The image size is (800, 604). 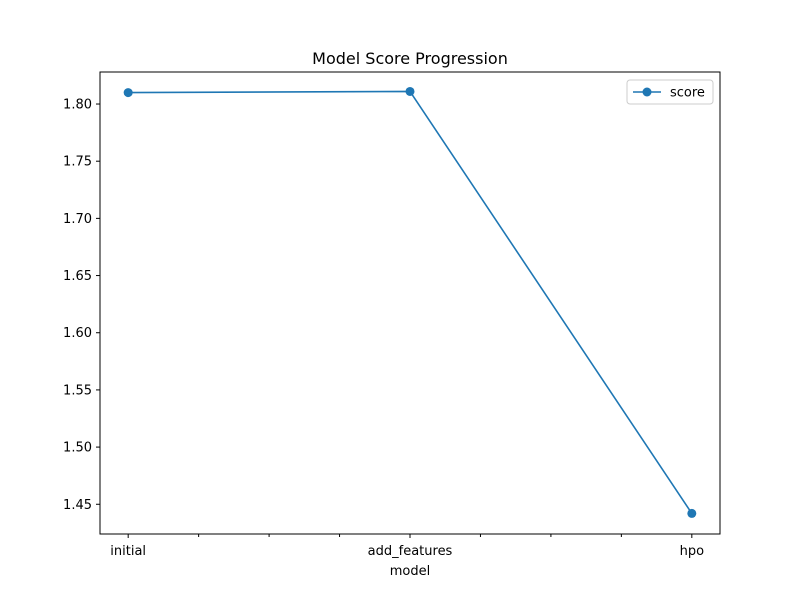 What do you see at coordinates (77, 505) in the screenshot?
I see `y-tick-label: 1.45` at bounding box center [77, 505].